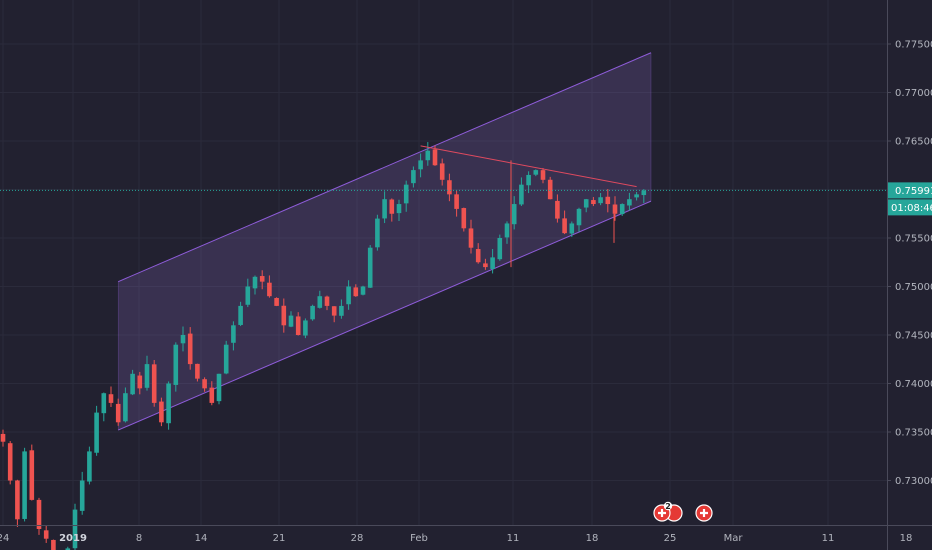 The image size is (932, 550). What do you see at coordinates (828, 538) in the screenshot?
I see `time-tick-label: 11` at bounding box center [828, 538].